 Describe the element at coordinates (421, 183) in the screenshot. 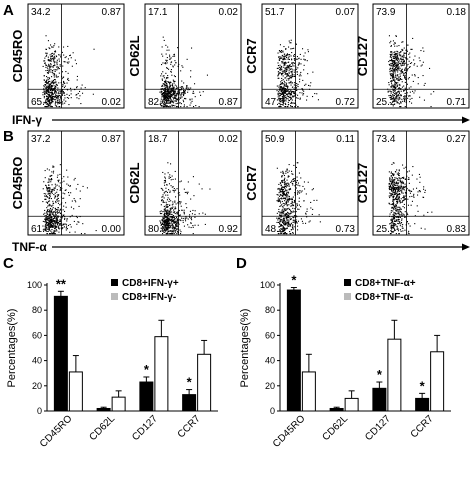

I see `flow-plot-frame` at that location.